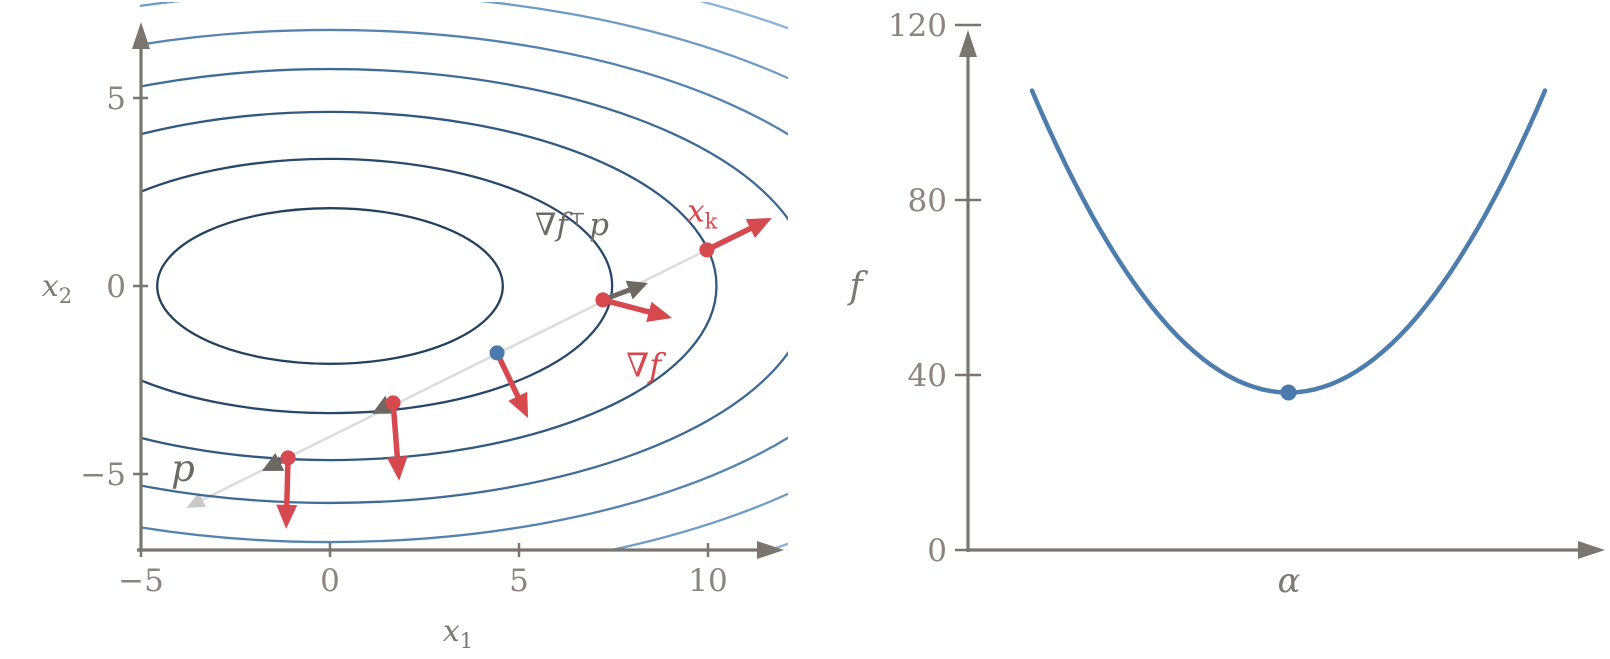 This screenshot has width=1610, height=659. I want to click on points-group, so click(497, 354).